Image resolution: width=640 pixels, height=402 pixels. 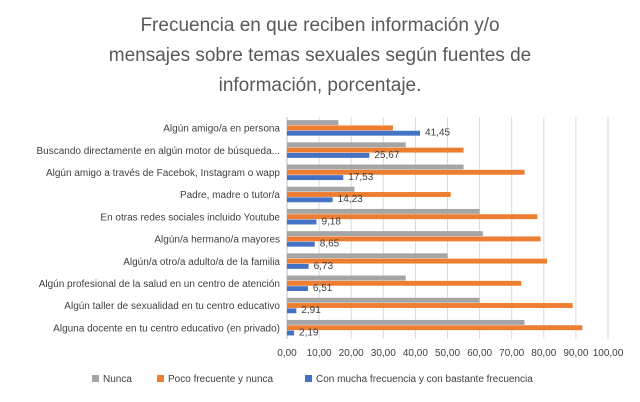 I want to click on data-label: 9,18, so click(x=331, y=221).